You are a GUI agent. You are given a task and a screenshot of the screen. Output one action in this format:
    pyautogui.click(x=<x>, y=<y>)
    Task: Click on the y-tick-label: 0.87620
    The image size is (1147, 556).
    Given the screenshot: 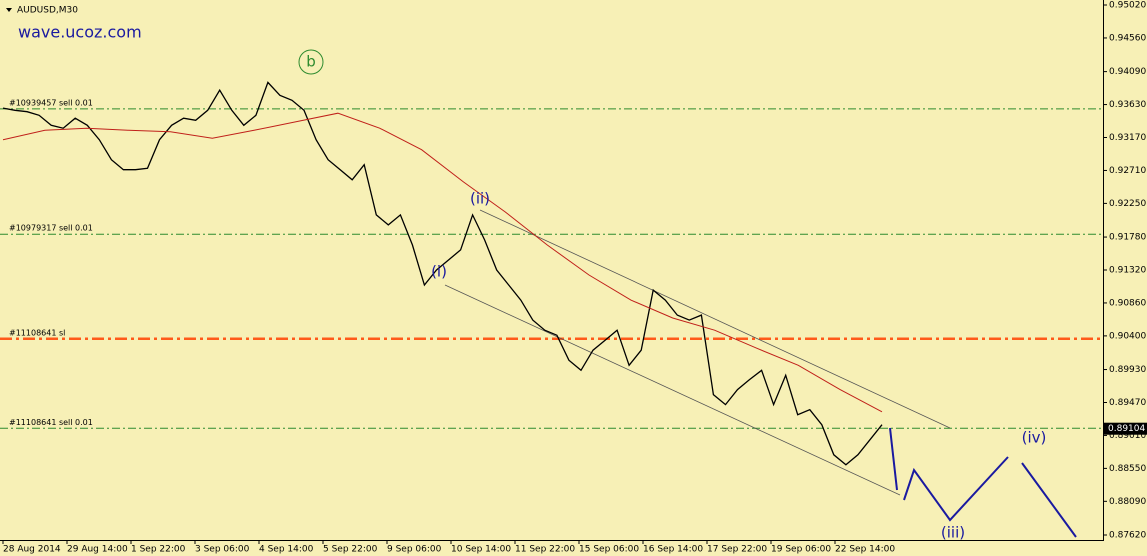 What is the action you would take?
    pyautogui.click(x=1127, y=535)
    